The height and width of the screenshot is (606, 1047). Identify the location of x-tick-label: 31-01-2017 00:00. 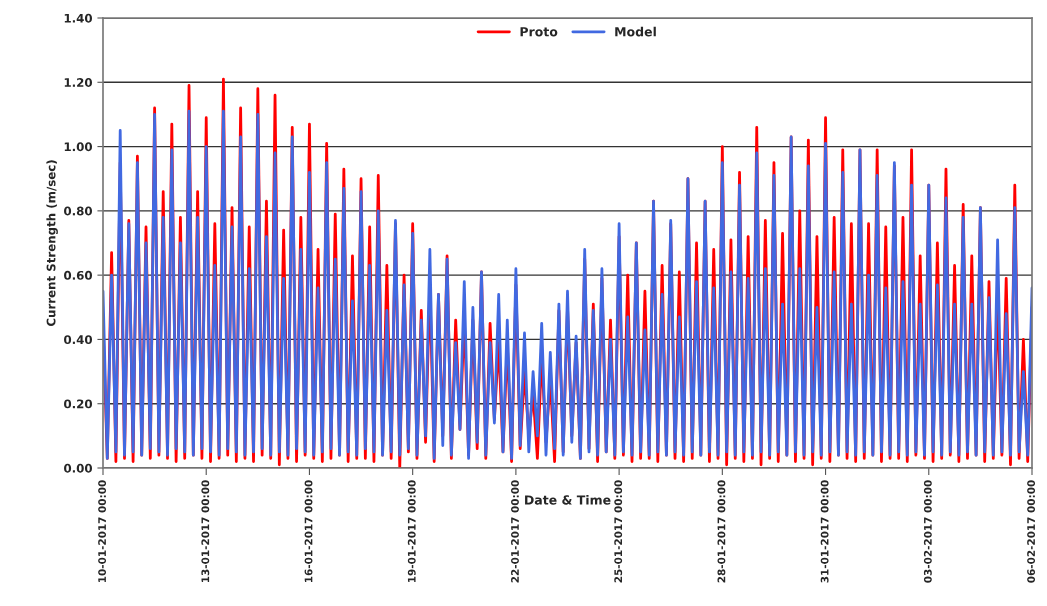
(824, 531).